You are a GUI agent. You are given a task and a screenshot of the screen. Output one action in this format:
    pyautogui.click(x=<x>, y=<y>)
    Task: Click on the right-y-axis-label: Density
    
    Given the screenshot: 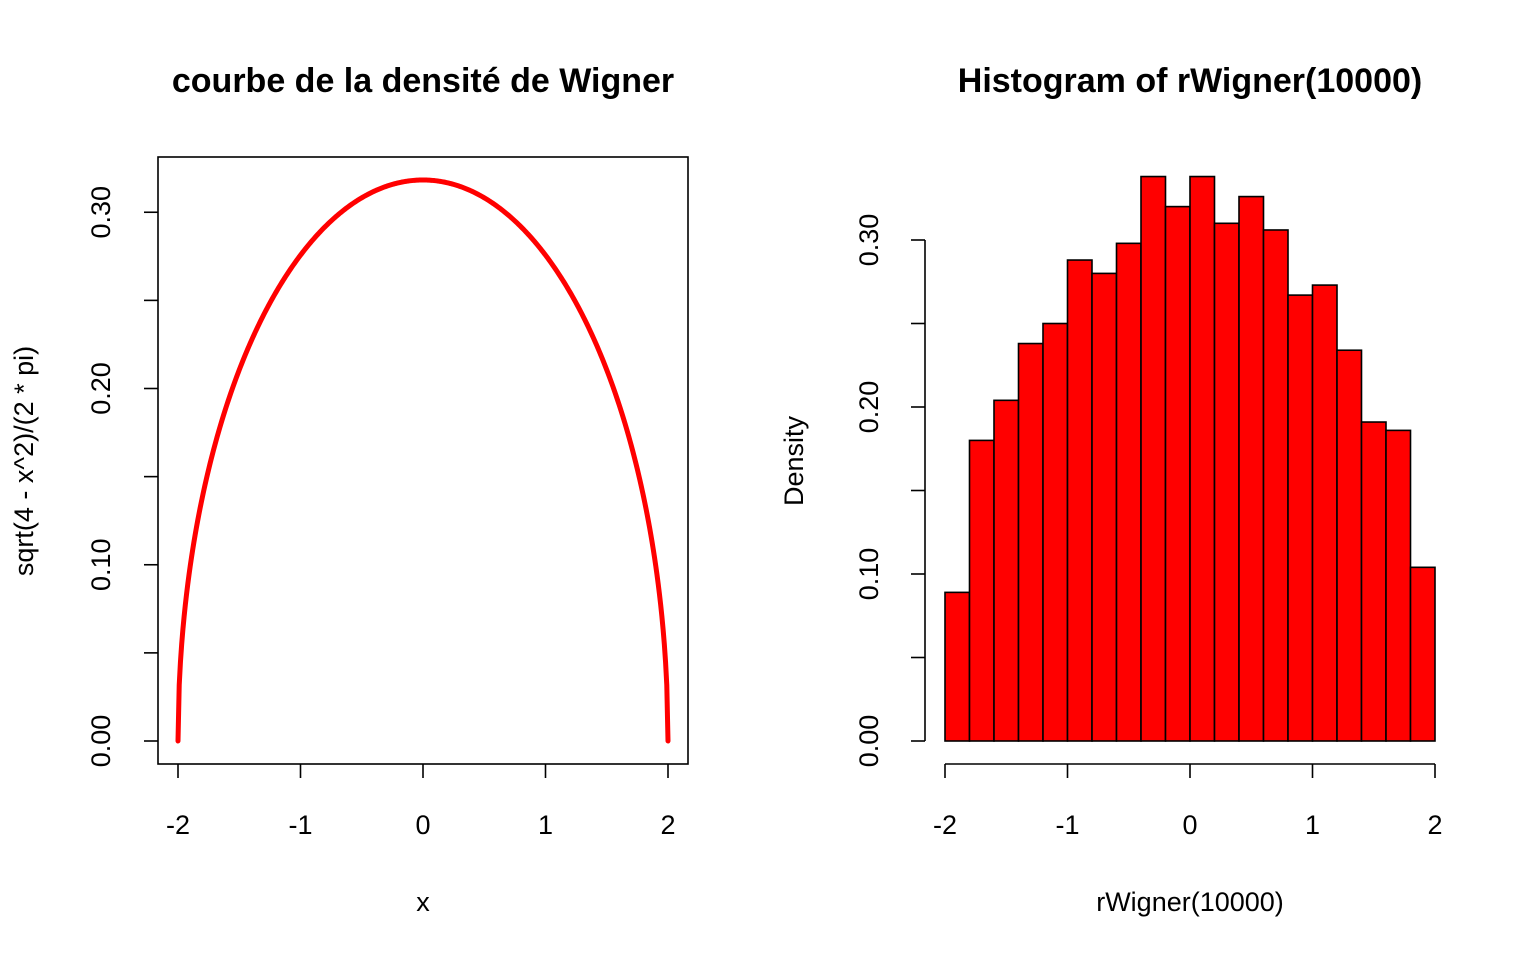 What is the action you would take?
    pyautogui.click(x=794, y=460)
    